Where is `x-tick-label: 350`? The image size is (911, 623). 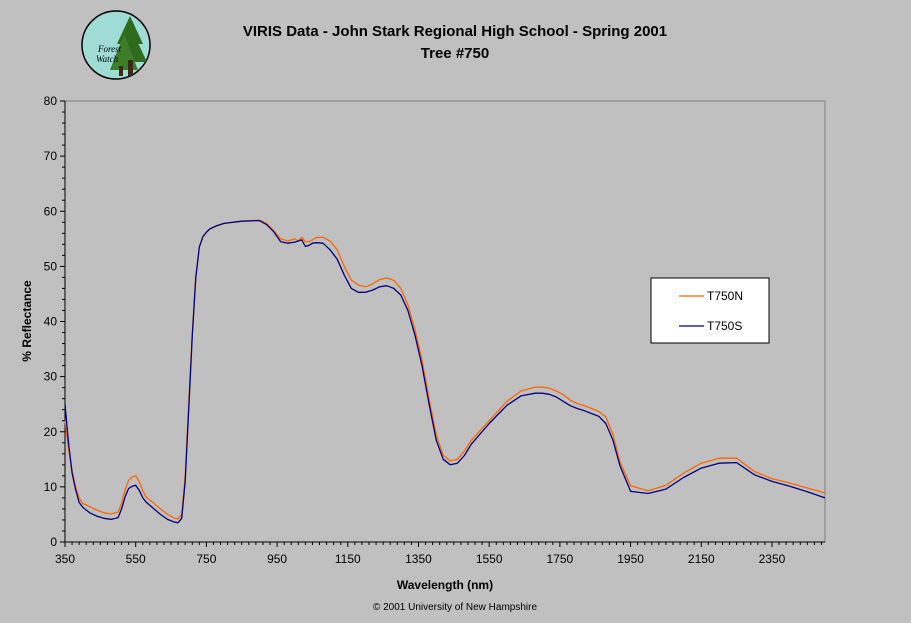 x-tick-label: 350 is located at coordinates (65, 559).